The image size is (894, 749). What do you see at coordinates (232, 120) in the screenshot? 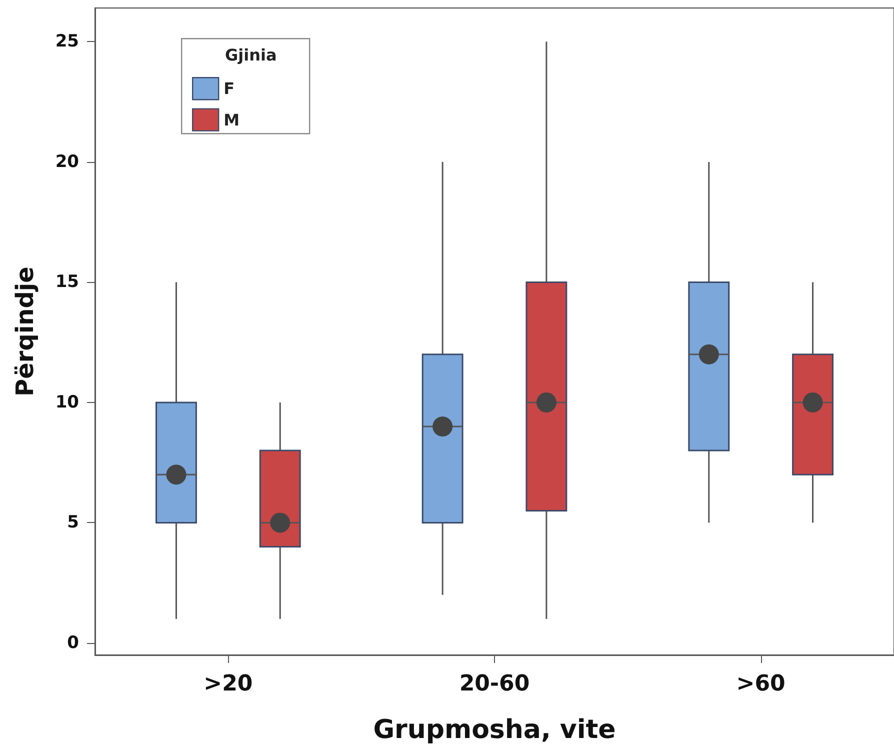
I see `legend-label: M` at bounding box center [232, 120].